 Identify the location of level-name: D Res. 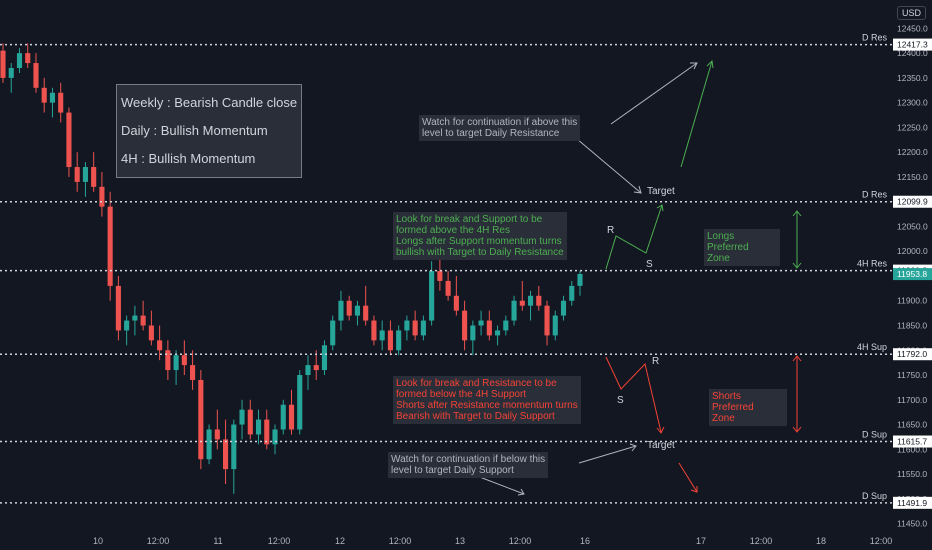
(875, 195).